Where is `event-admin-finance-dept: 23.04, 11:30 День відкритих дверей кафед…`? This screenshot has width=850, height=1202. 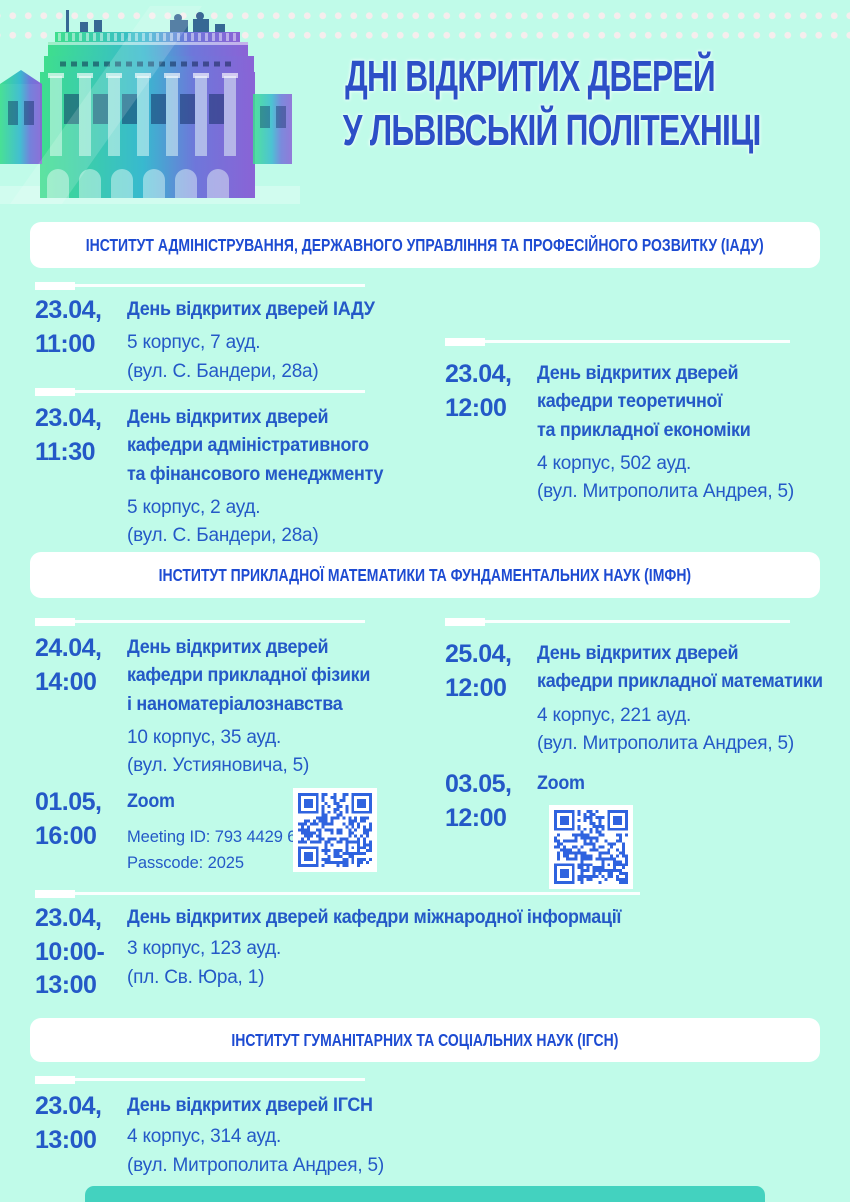
event-admin-finance-dept: 23.04, 11:30 День відкритих дверей кафед… is located at coordinates (220, 476).